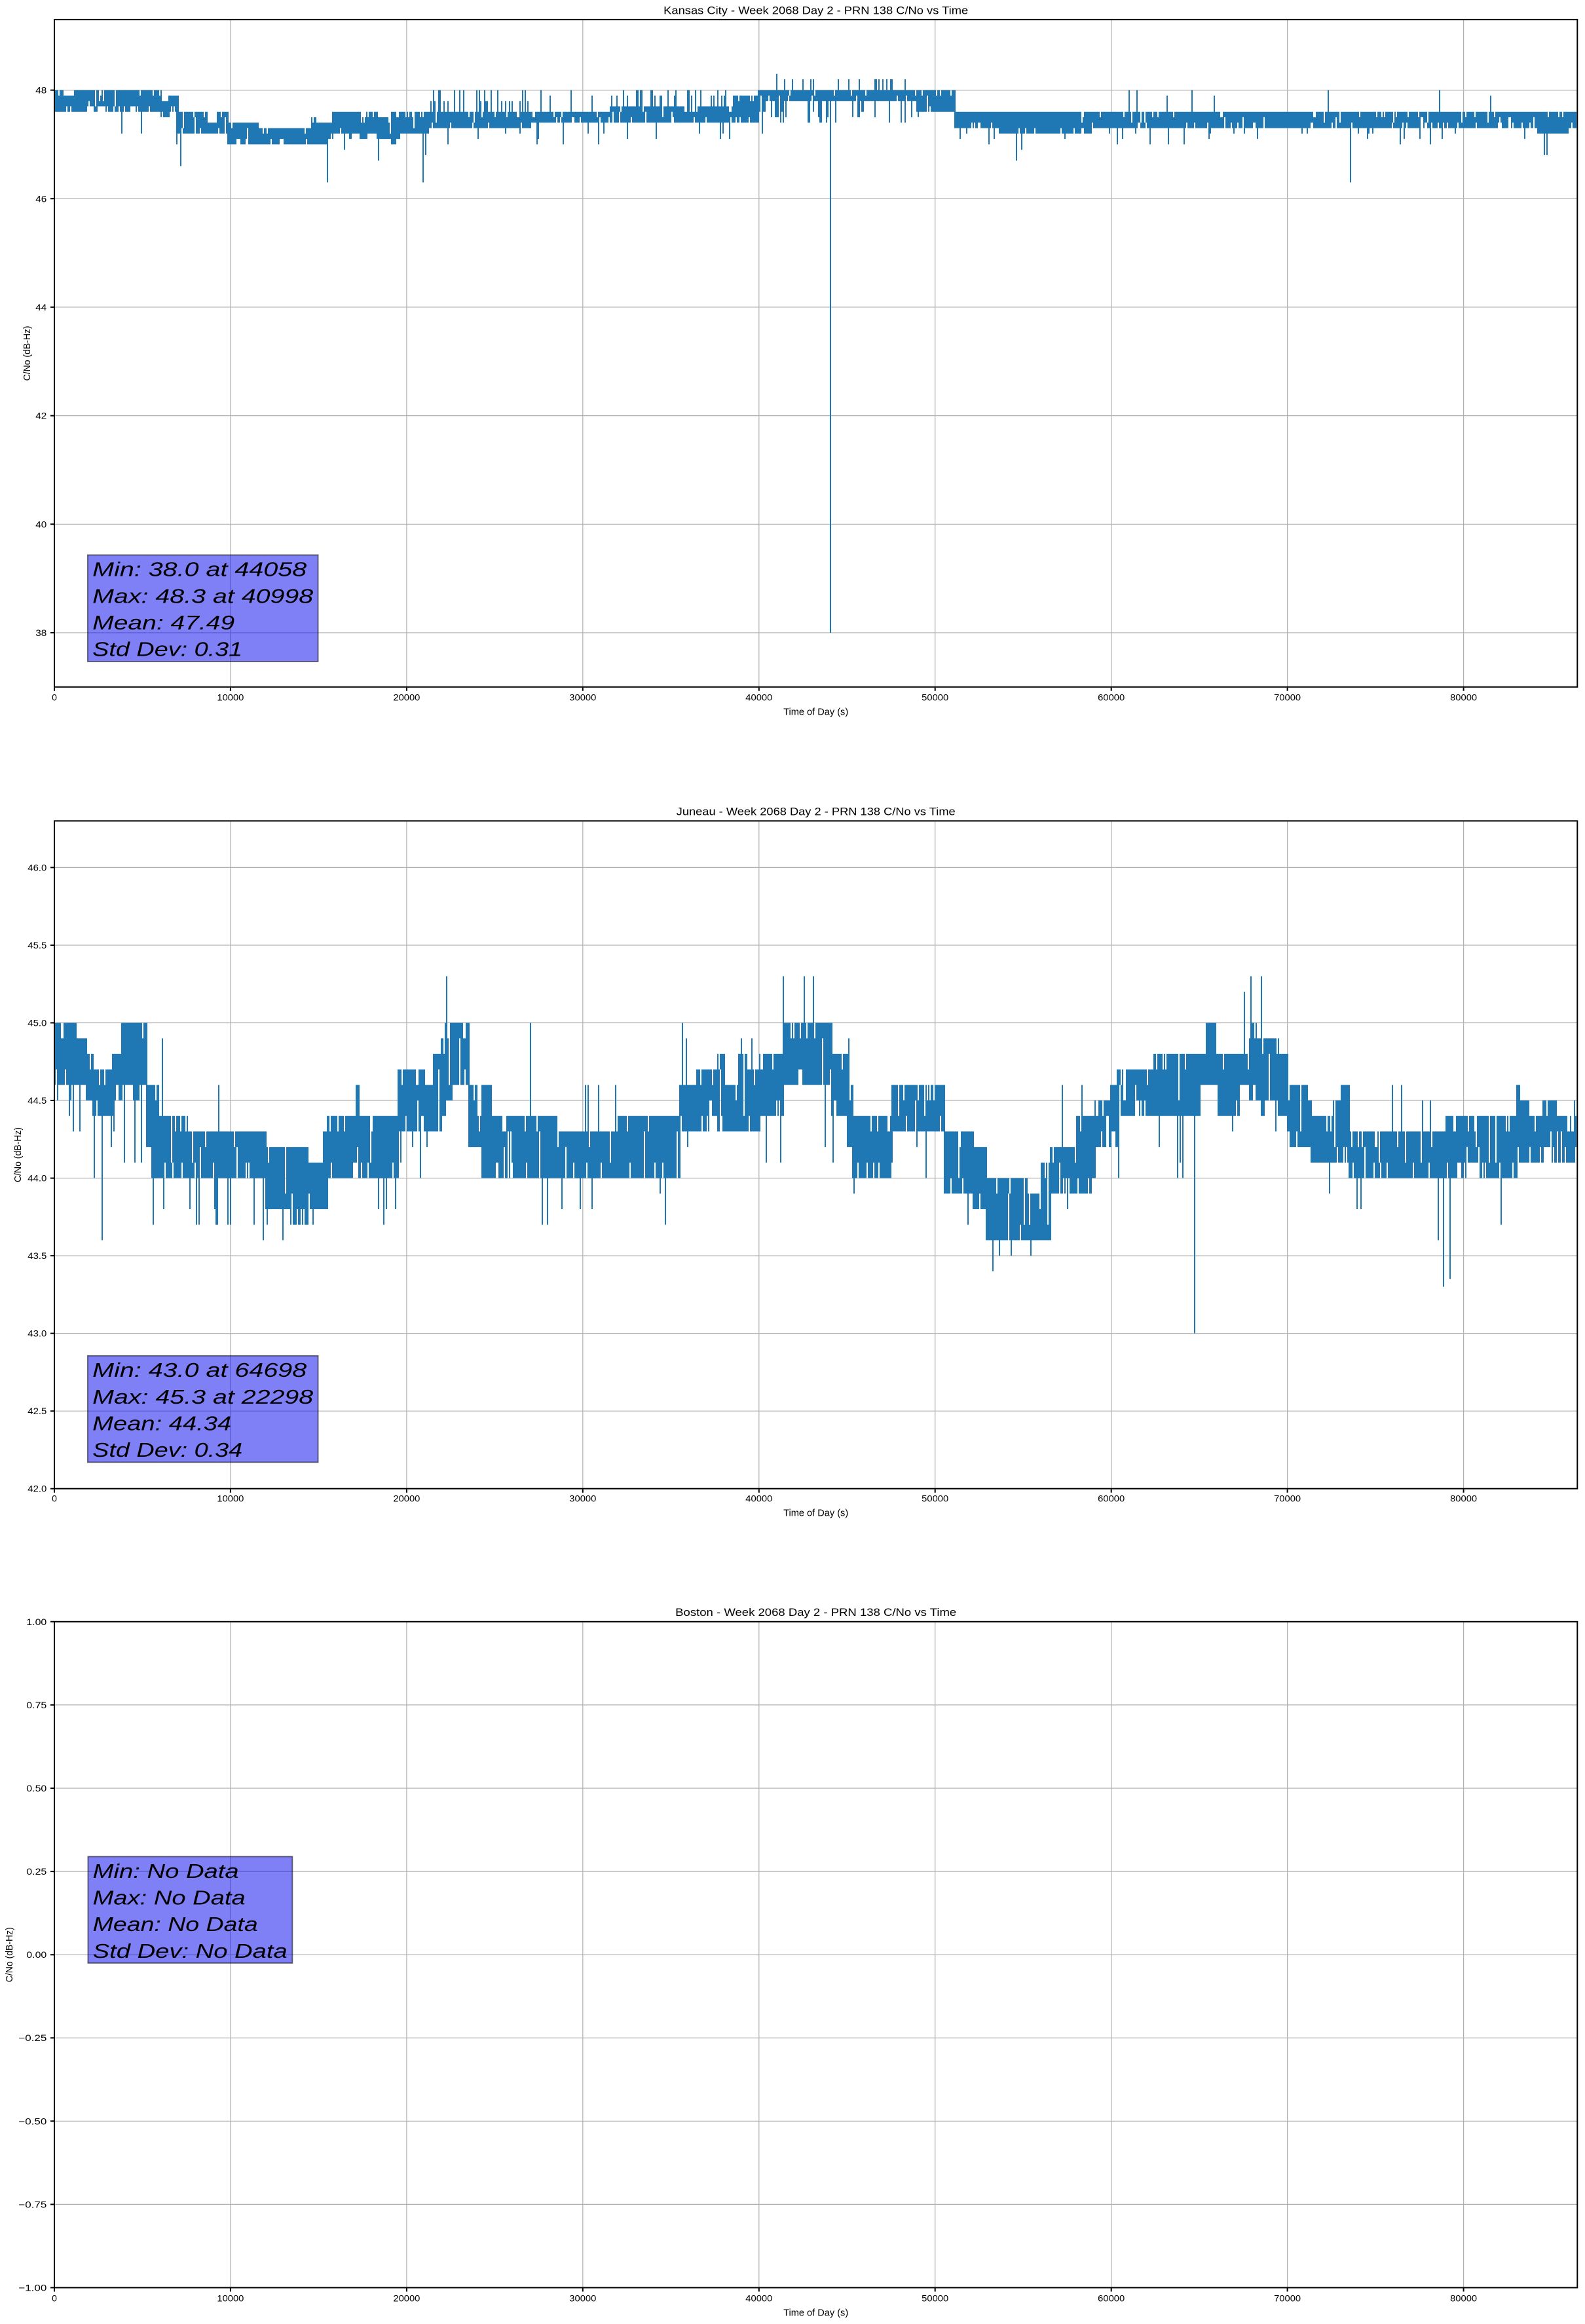  I want to click on svg-text: −0.75, so click(32, 2204).